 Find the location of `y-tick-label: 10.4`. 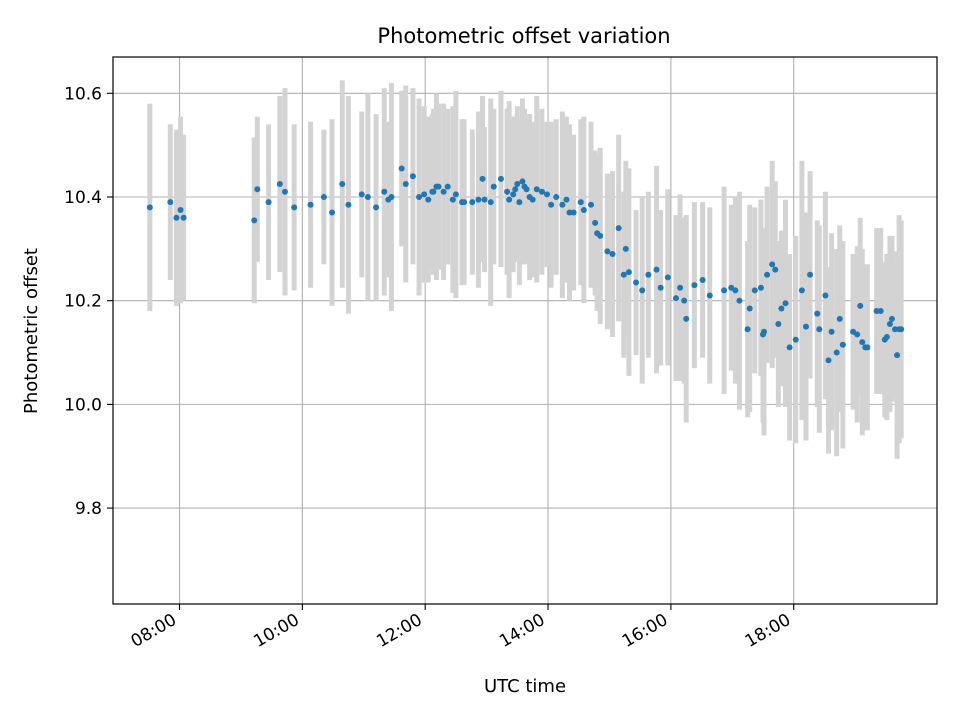

y-tick-label: 10.4 is located at coordinates (83, 198).